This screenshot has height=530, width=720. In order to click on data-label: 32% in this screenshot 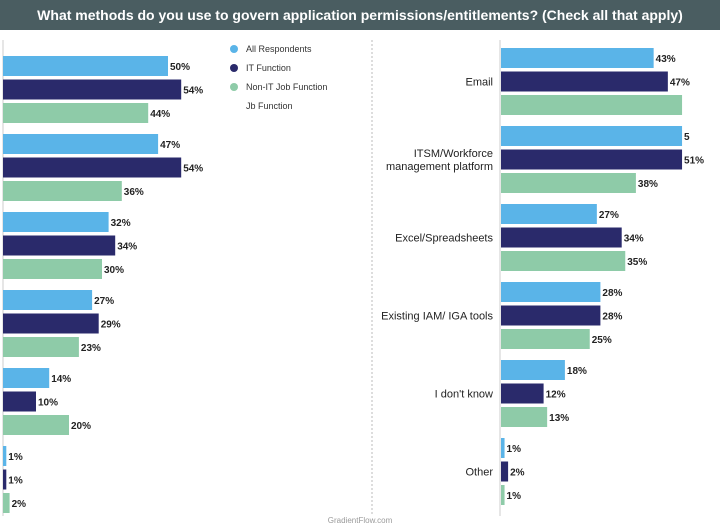, I will do `click(121, 223)`.